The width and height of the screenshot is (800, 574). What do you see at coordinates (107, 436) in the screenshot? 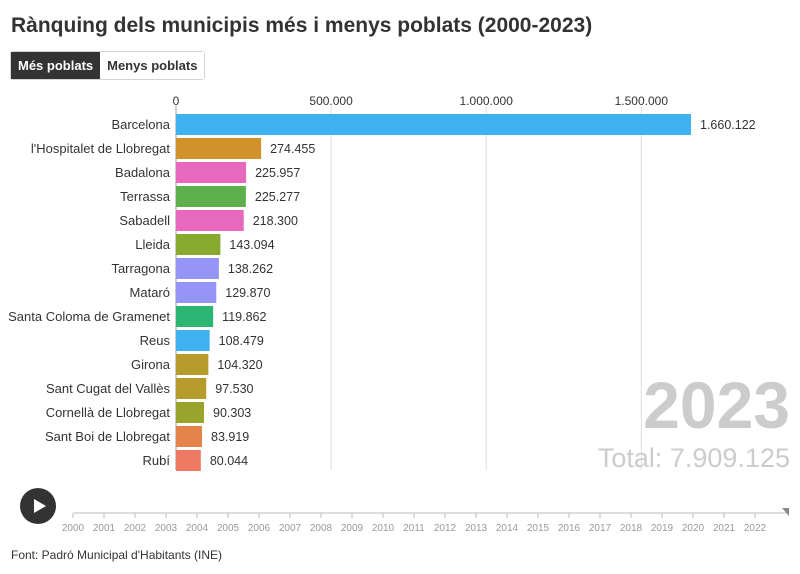
I see `category-label: Sant Boi de Llobregat` at bounding box center [107, 436].